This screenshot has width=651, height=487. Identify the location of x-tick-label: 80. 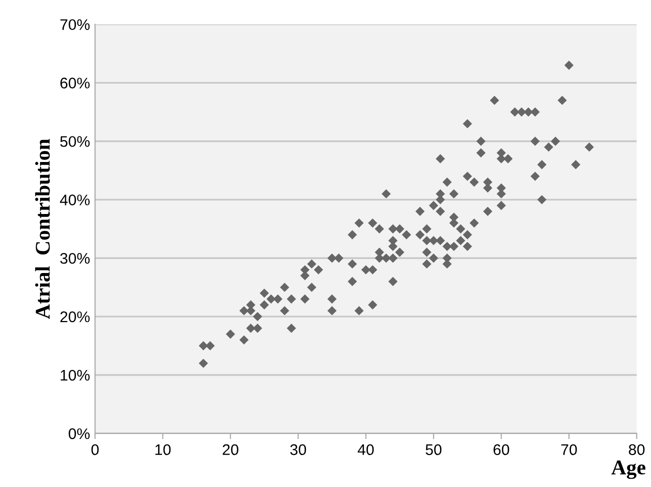
(636, 450).